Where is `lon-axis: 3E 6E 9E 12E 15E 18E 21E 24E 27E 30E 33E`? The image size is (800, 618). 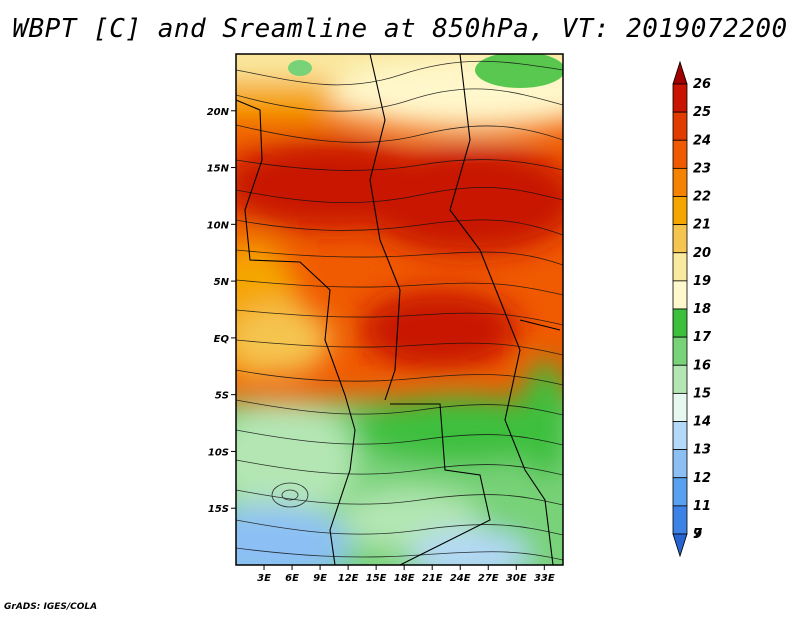 lon-axis: 3E 6E 9E 12E 15E 18E 21E 24E 27E 30E 33E is located at coordinates (406, 574).